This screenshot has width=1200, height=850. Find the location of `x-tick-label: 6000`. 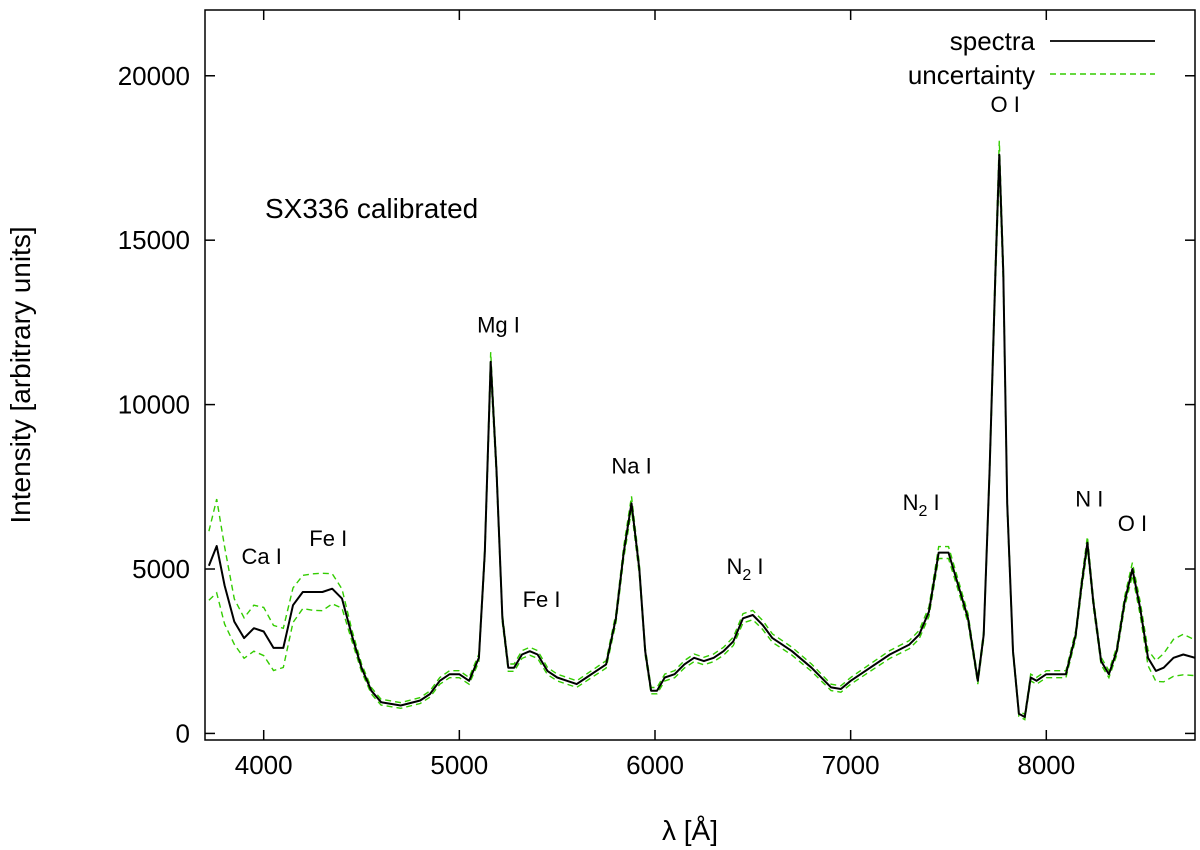

x-tick-label: 6000 is located at coordinates (655, 765).